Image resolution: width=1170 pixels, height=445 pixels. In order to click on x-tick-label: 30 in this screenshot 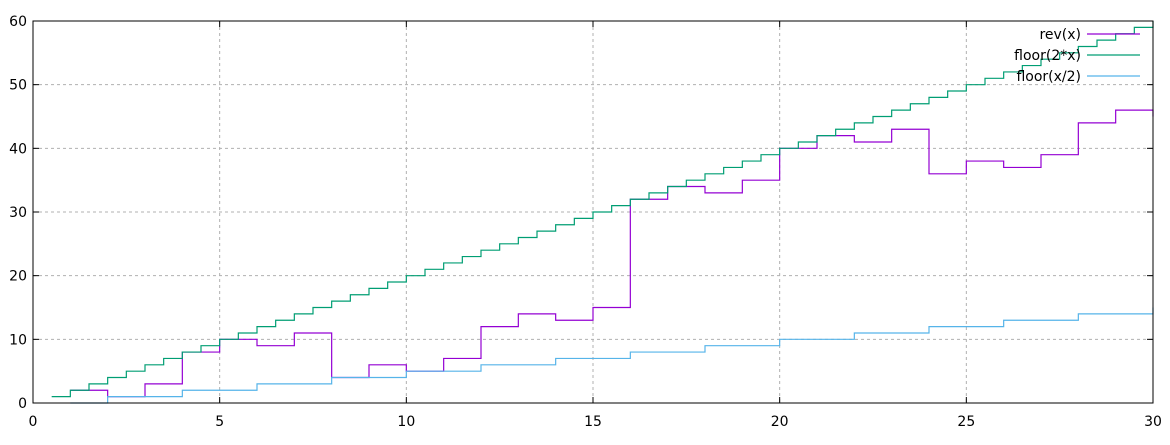, I will do `click(1153, 422)`.